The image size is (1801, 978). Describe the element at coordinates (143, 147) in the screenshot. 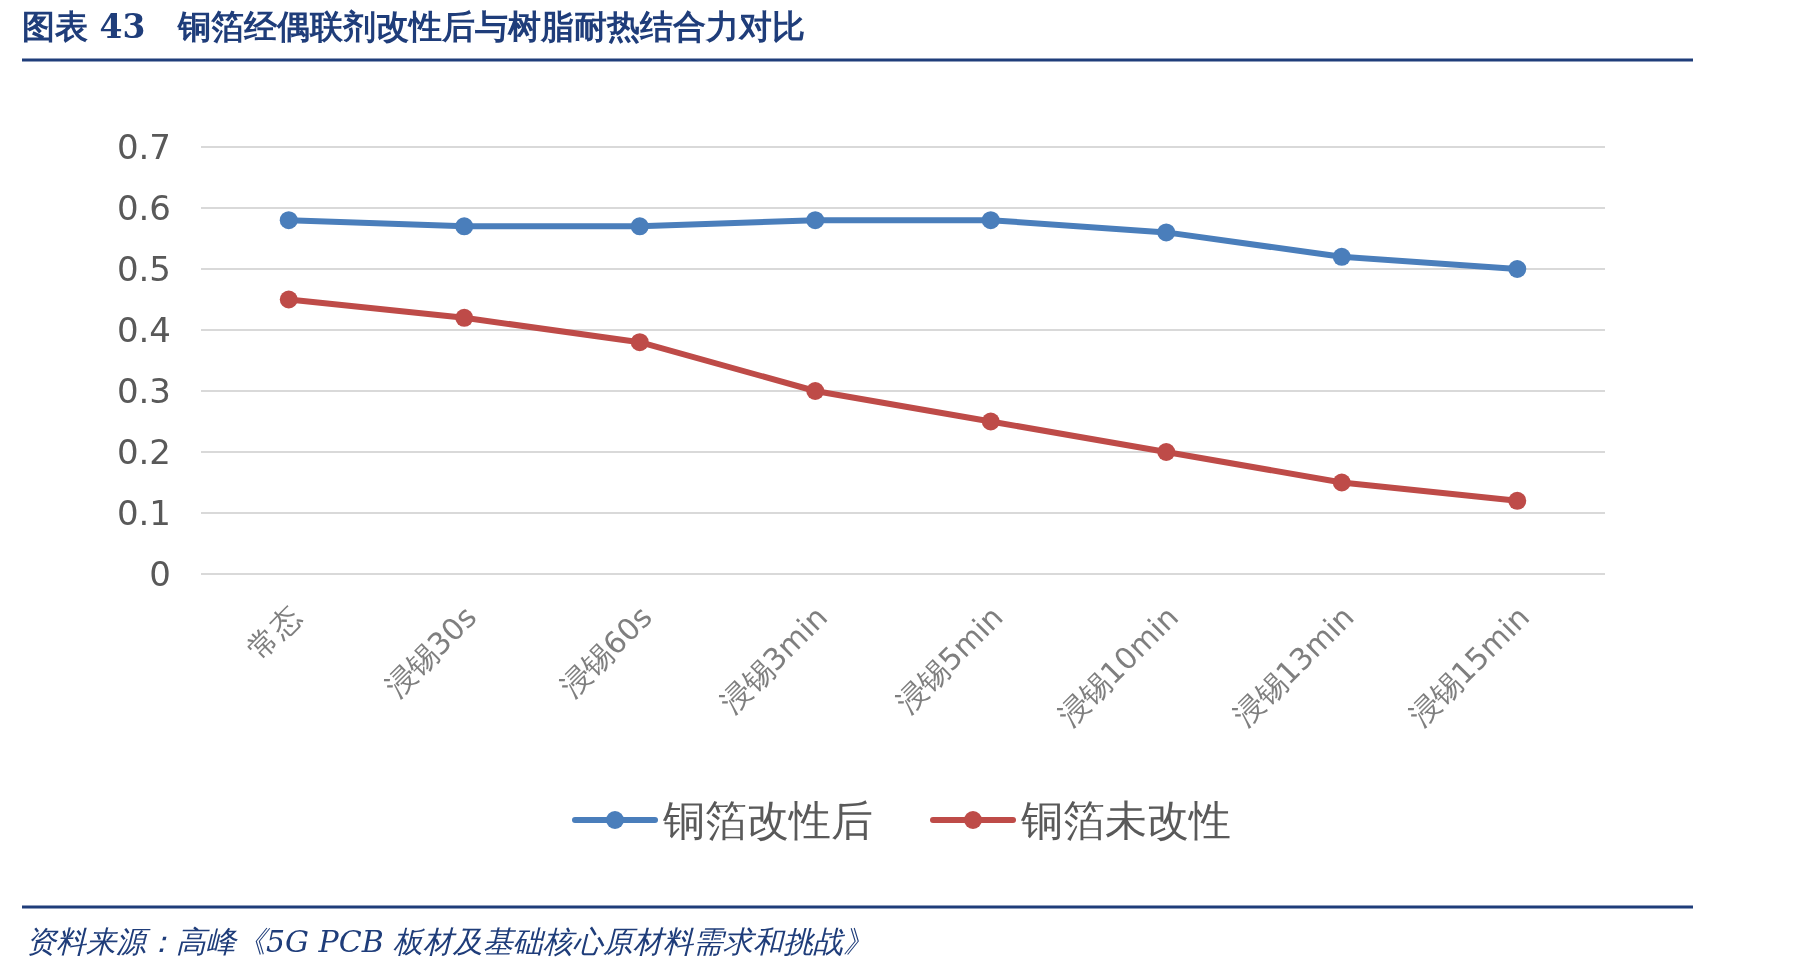

I see `y-tick-label: 0.7` at that location.